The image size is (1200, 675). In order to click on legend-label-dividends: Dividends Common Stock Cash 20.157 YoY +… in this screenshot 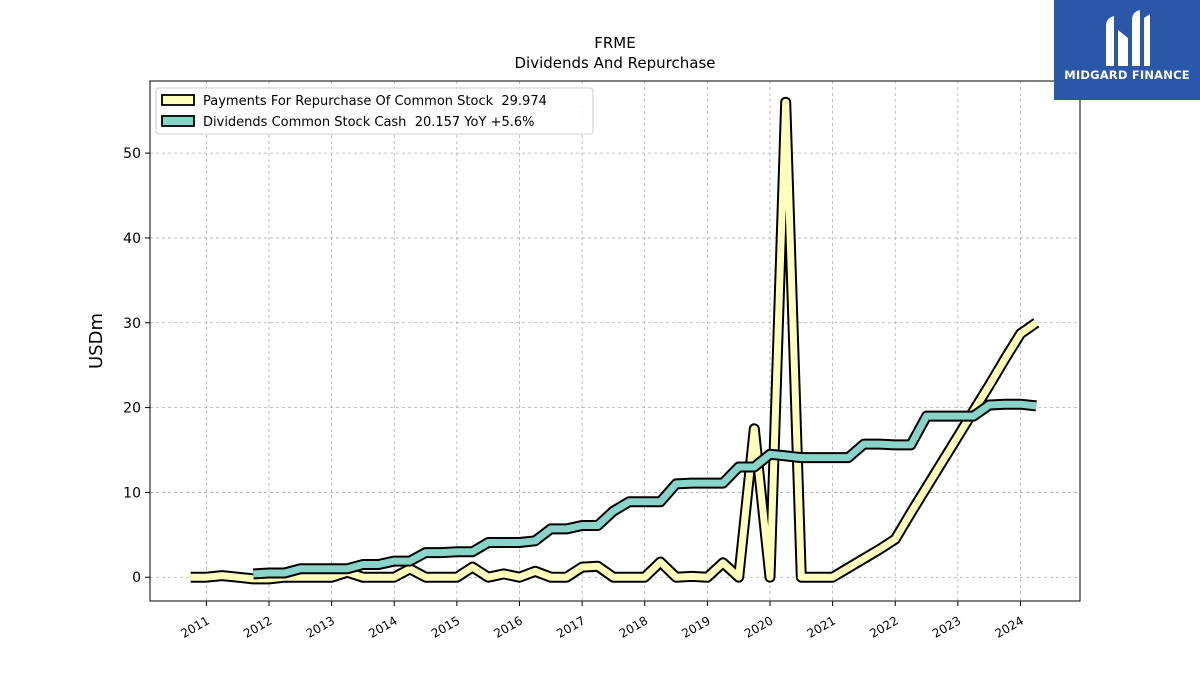, I will do `click(368, 122)`.